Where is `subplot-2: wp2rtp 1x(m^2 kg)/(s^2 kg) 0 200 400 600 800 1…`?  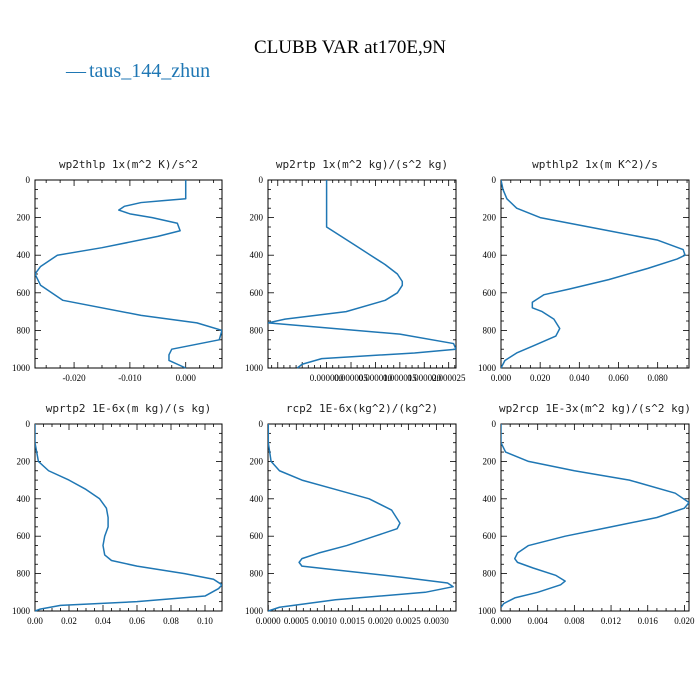 subplot-2: wp2rtp 1x(m^2 kg)/(s^2 kg) 0 200 400 600 800 1… is located at coordinates (355, 270).